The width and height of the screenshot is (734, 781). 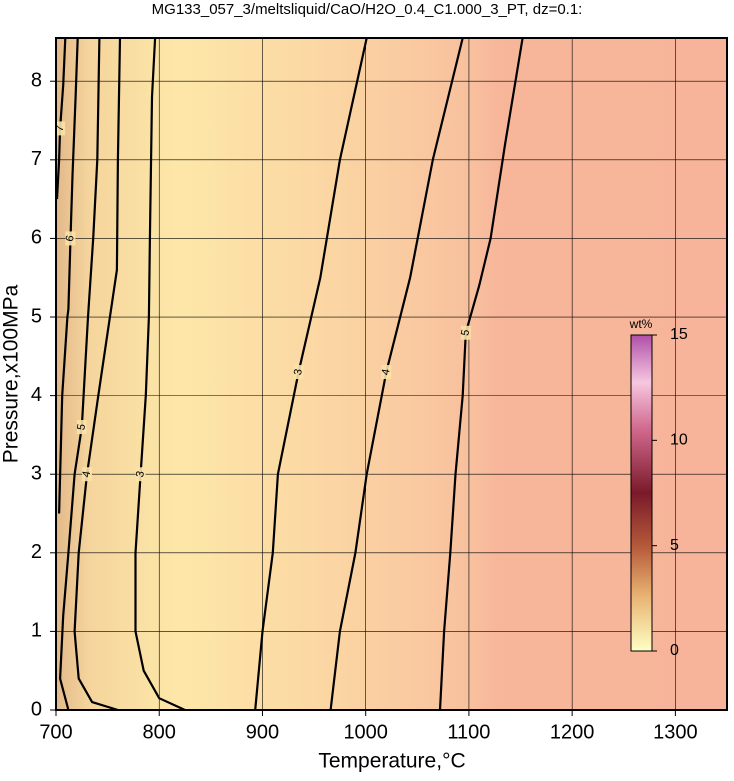 What do you see at coordinates (679, 334) in the screenshot?
I see `colorbar-tick-label: 15` at bounding box center [679, 334].